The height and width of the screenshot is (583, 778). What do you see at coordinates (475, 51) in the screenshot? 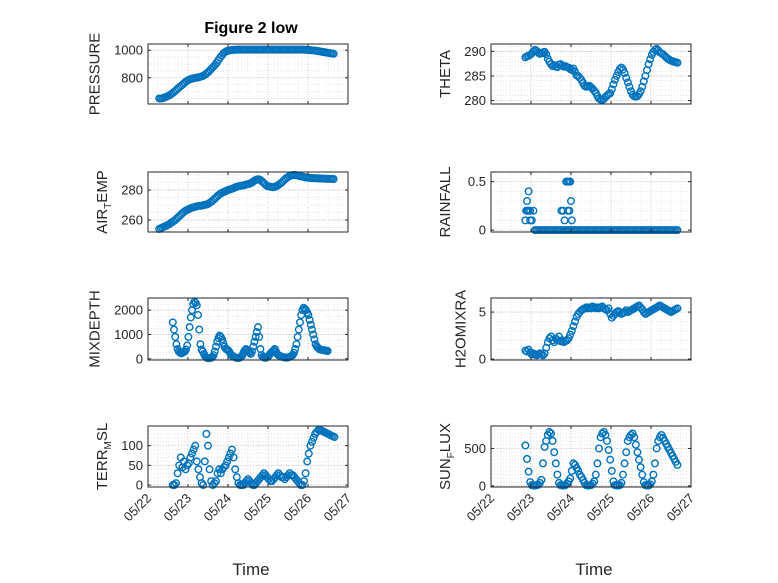
I see `y-tick-label: 290` at bounding box center [475, 51].